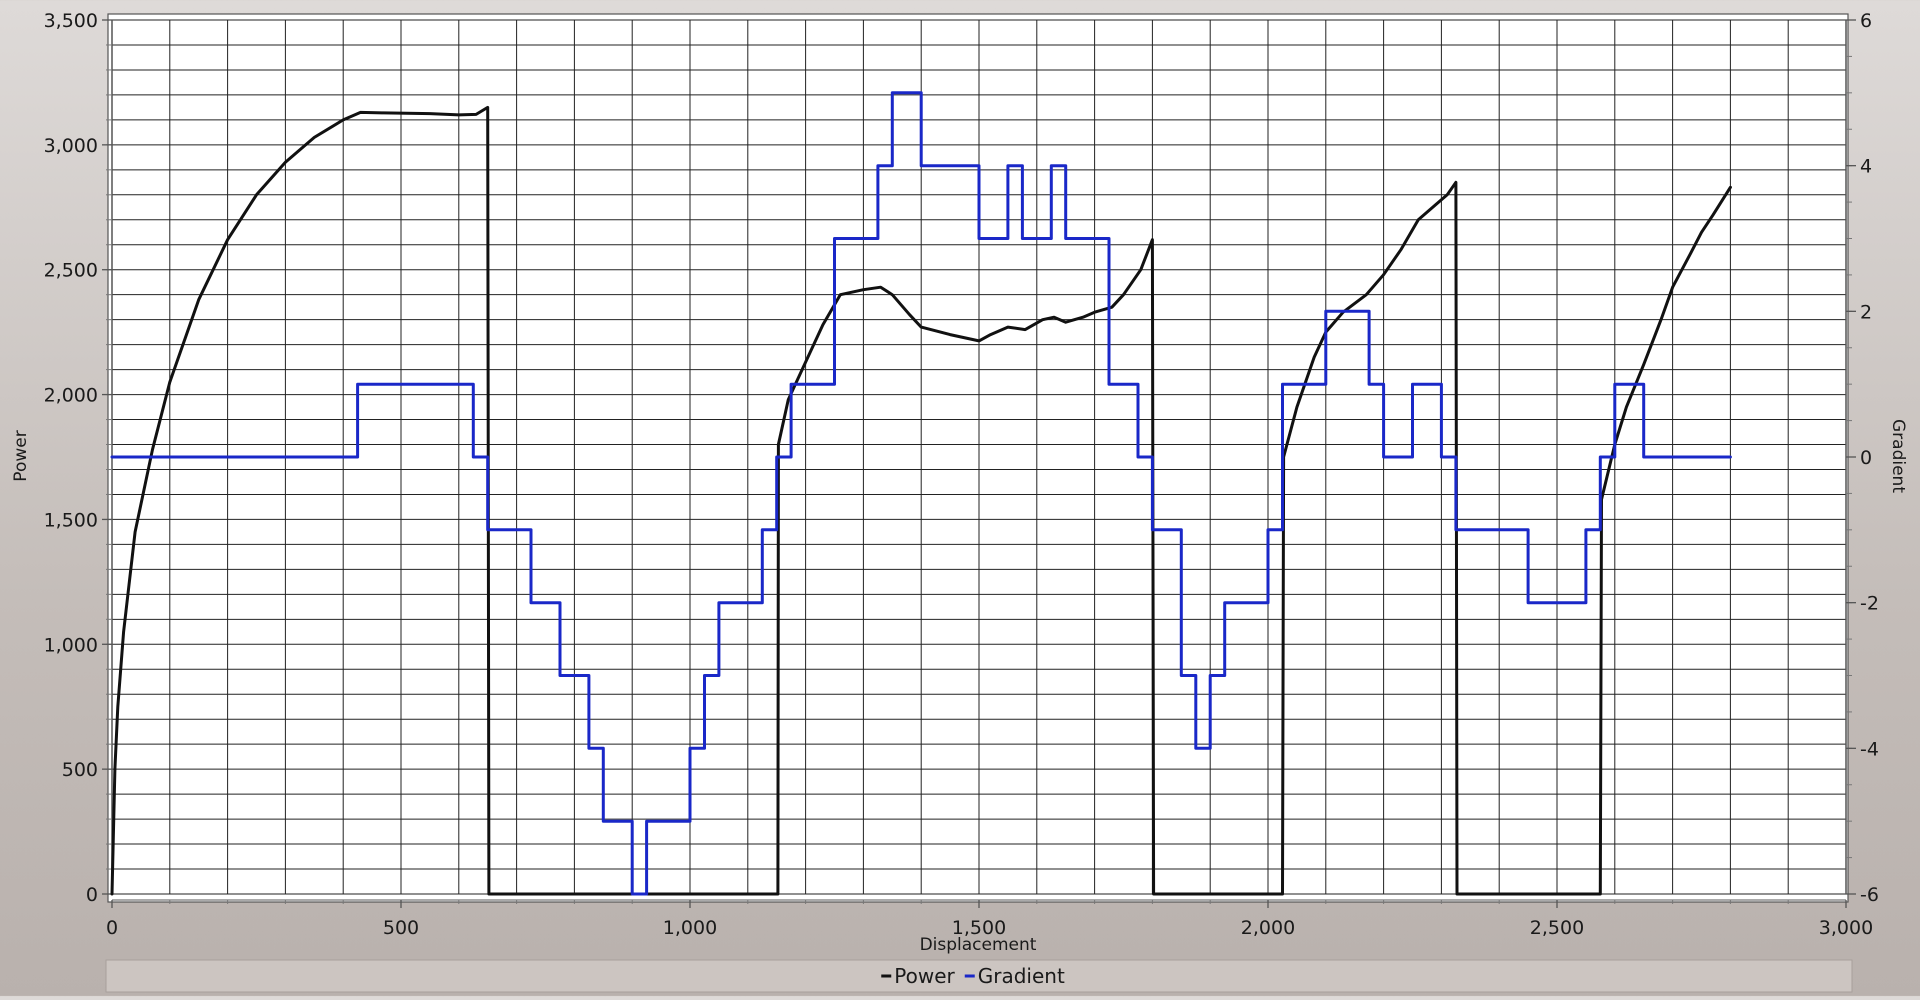 The image size is (1920, 1000). Describe the element at coordinates (1866, 458) in the screenshot. I see `y2-tick-label: 0` at that location.